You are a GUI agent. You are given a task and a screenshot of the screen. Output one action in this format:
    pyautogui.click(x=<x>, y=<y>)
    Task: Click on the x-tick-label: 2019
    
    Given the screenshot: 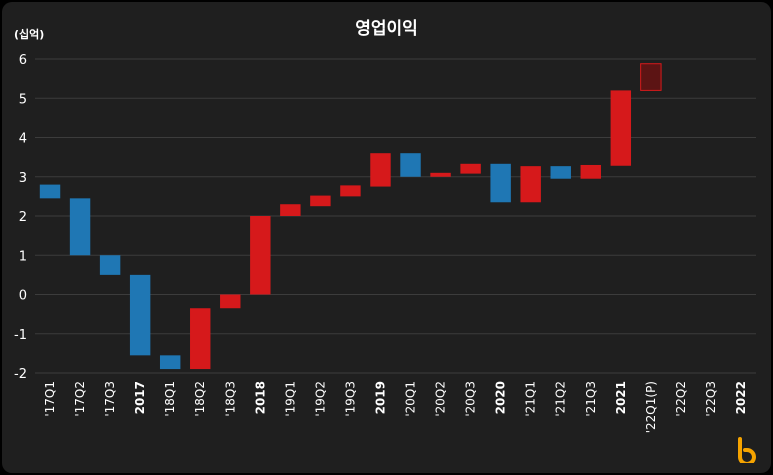 What is the action you would take?
    pyautogui.click(x=380, y=397)
    